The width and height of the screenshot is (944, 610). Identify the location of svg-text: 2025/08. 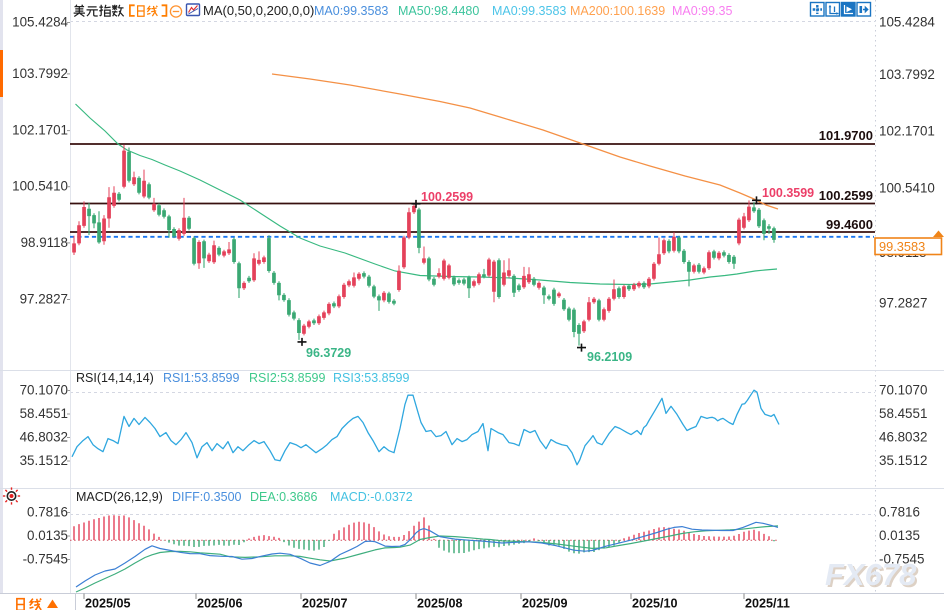
(440, 603).